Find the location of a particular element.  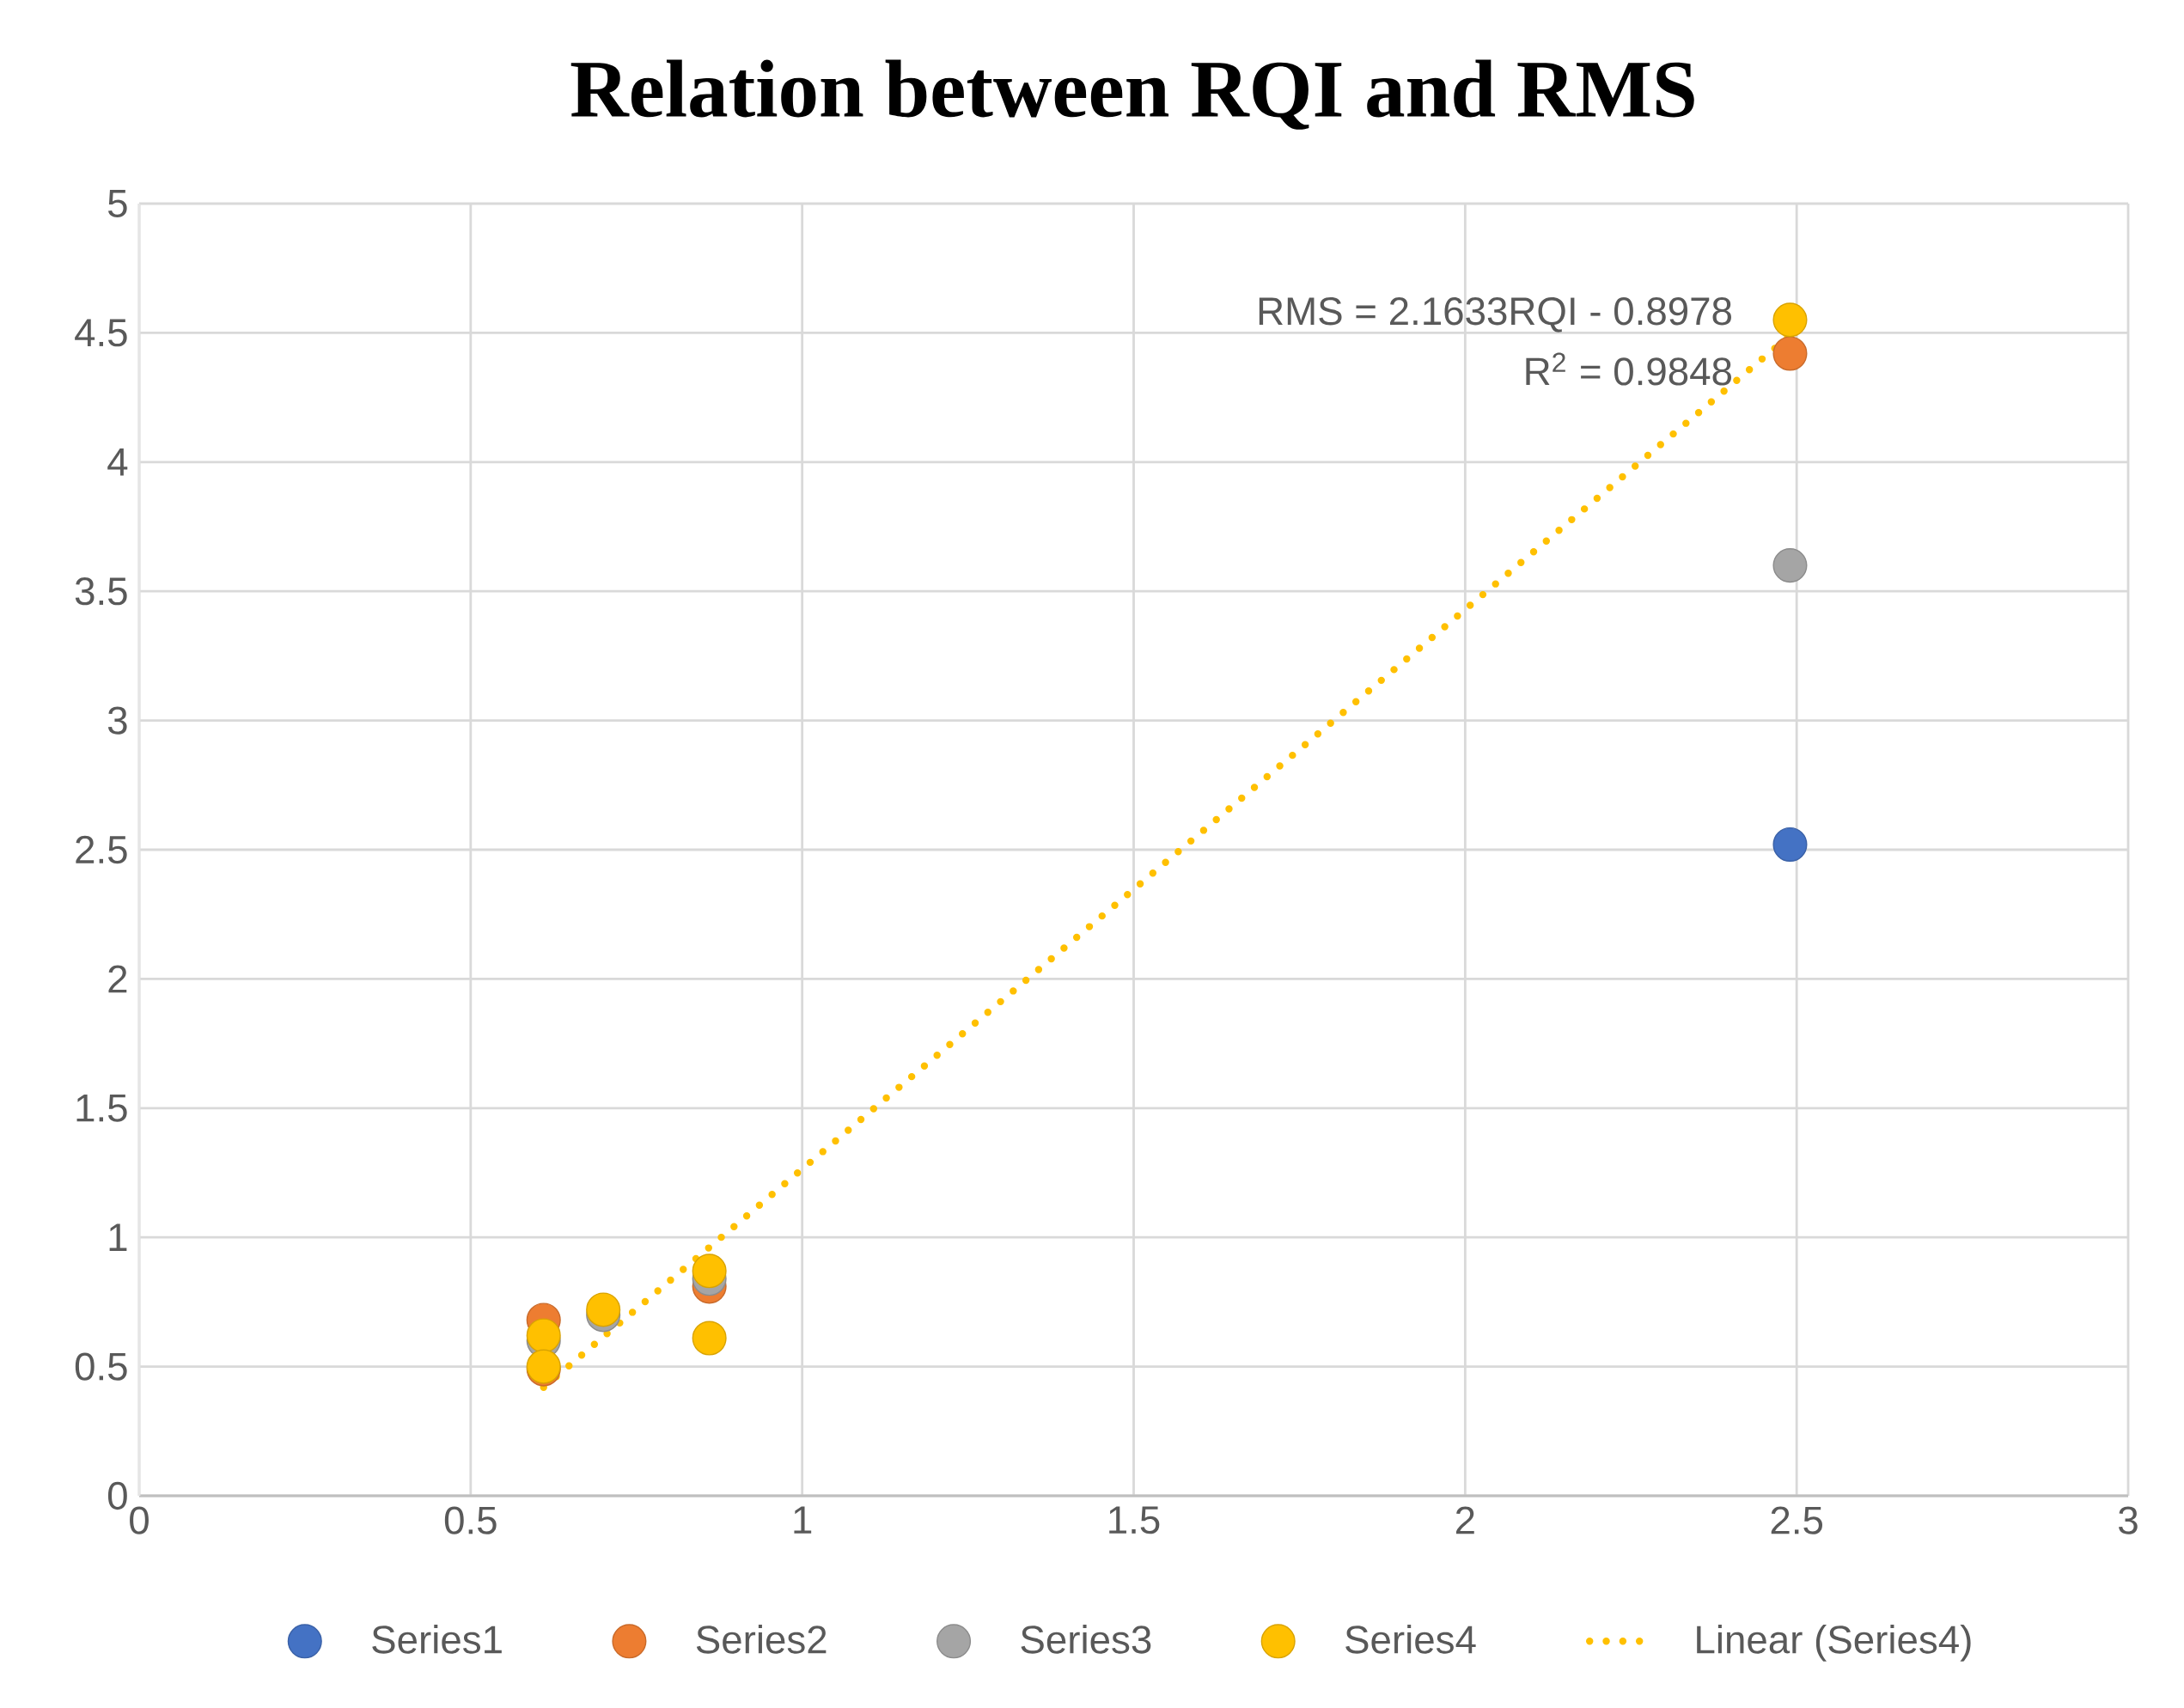

y-tick-label: 1 is located at coordinates (118, 1237).